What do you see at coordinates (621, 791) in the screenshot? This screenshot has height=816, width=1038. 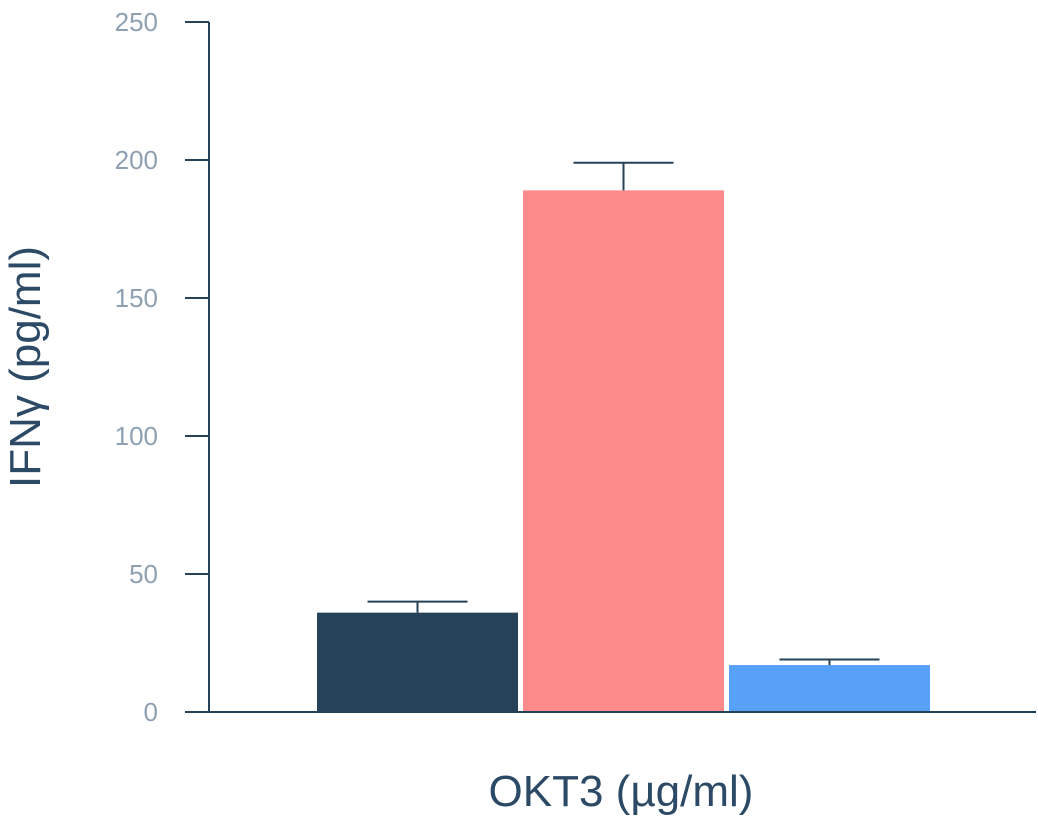 I see `x-axis-title: OKT3 (µg/ml)` at bounding box center [621, 791].